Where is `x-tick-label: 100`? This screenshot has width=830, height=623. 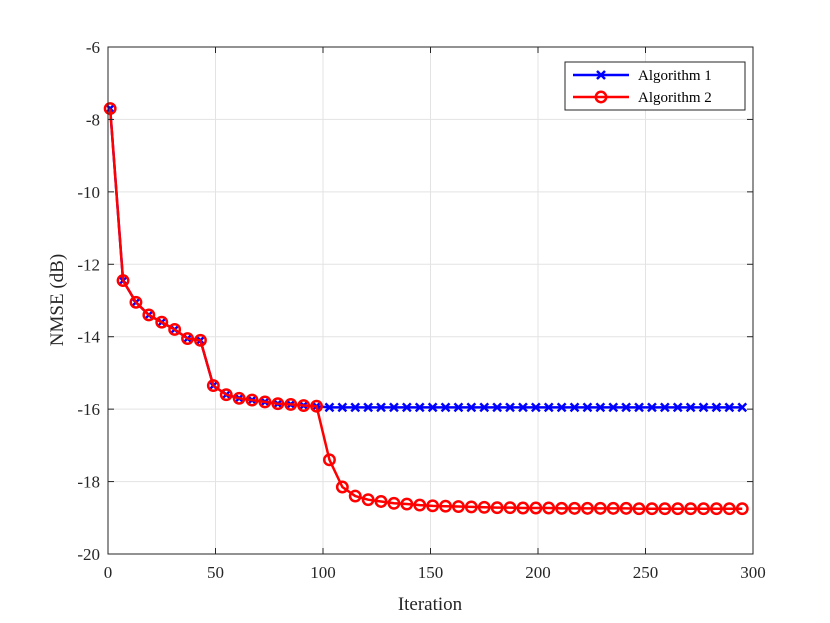 x-tick-label: 100 is located at coordinates (323, 572).